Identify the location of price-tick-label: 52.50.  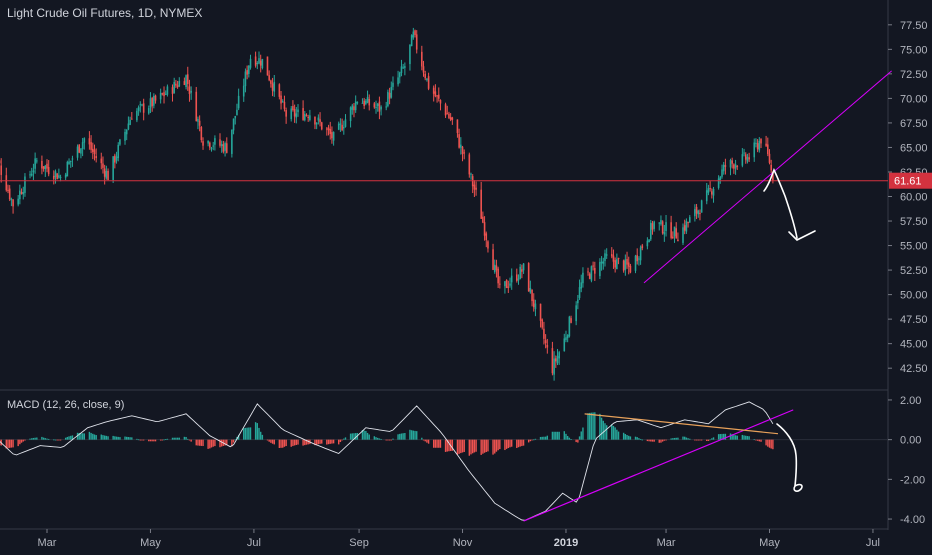
(914, 271).